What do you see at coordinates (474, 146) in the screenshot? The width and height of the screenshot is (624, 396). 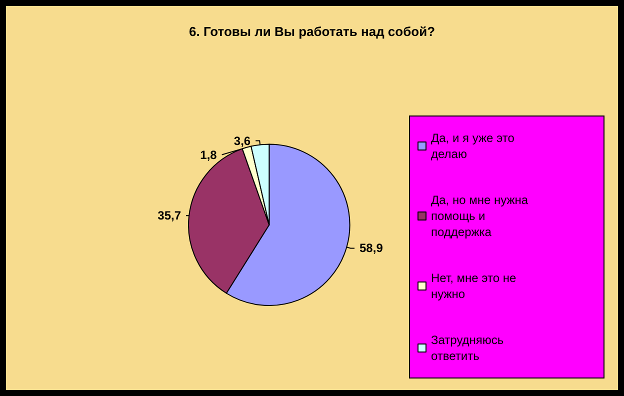 I see `legend-label: Да, и я уже это делаю` at bounding box center [474, 146].